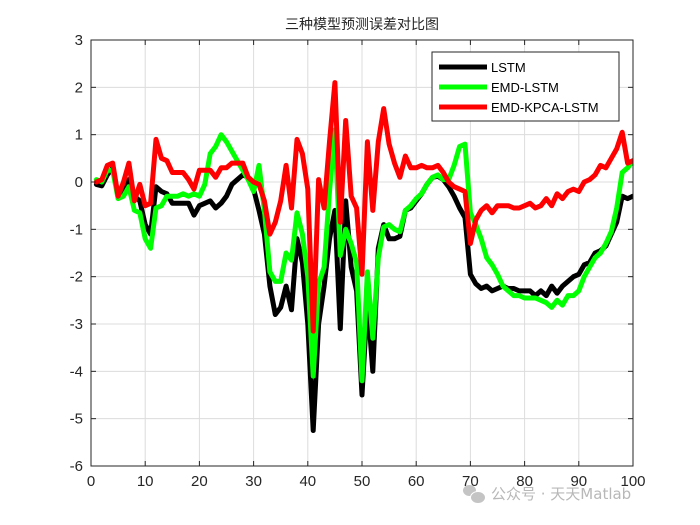 The width and height of the screenshot is (700, 525). What do you see at coordinates (307, 481) in the screenshot?
I see `x-tick-label: 40` at bounding box center [307, 481].